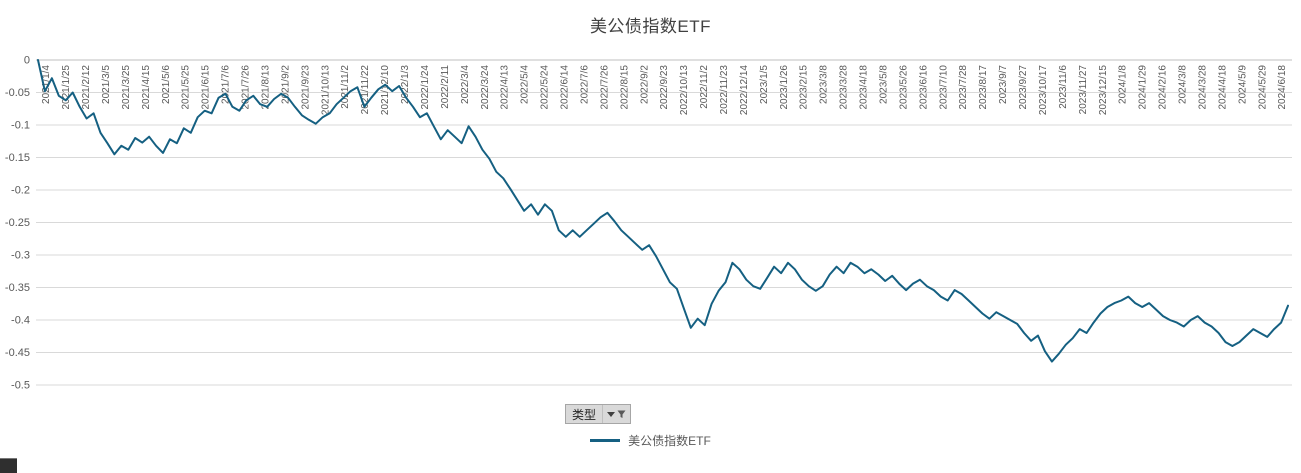 The image size is (1301, 473). What do you see at coordinates (20, 386) in the screenshot?
I see `y-axis-label: -0.5` at bounding box center [20, 386].